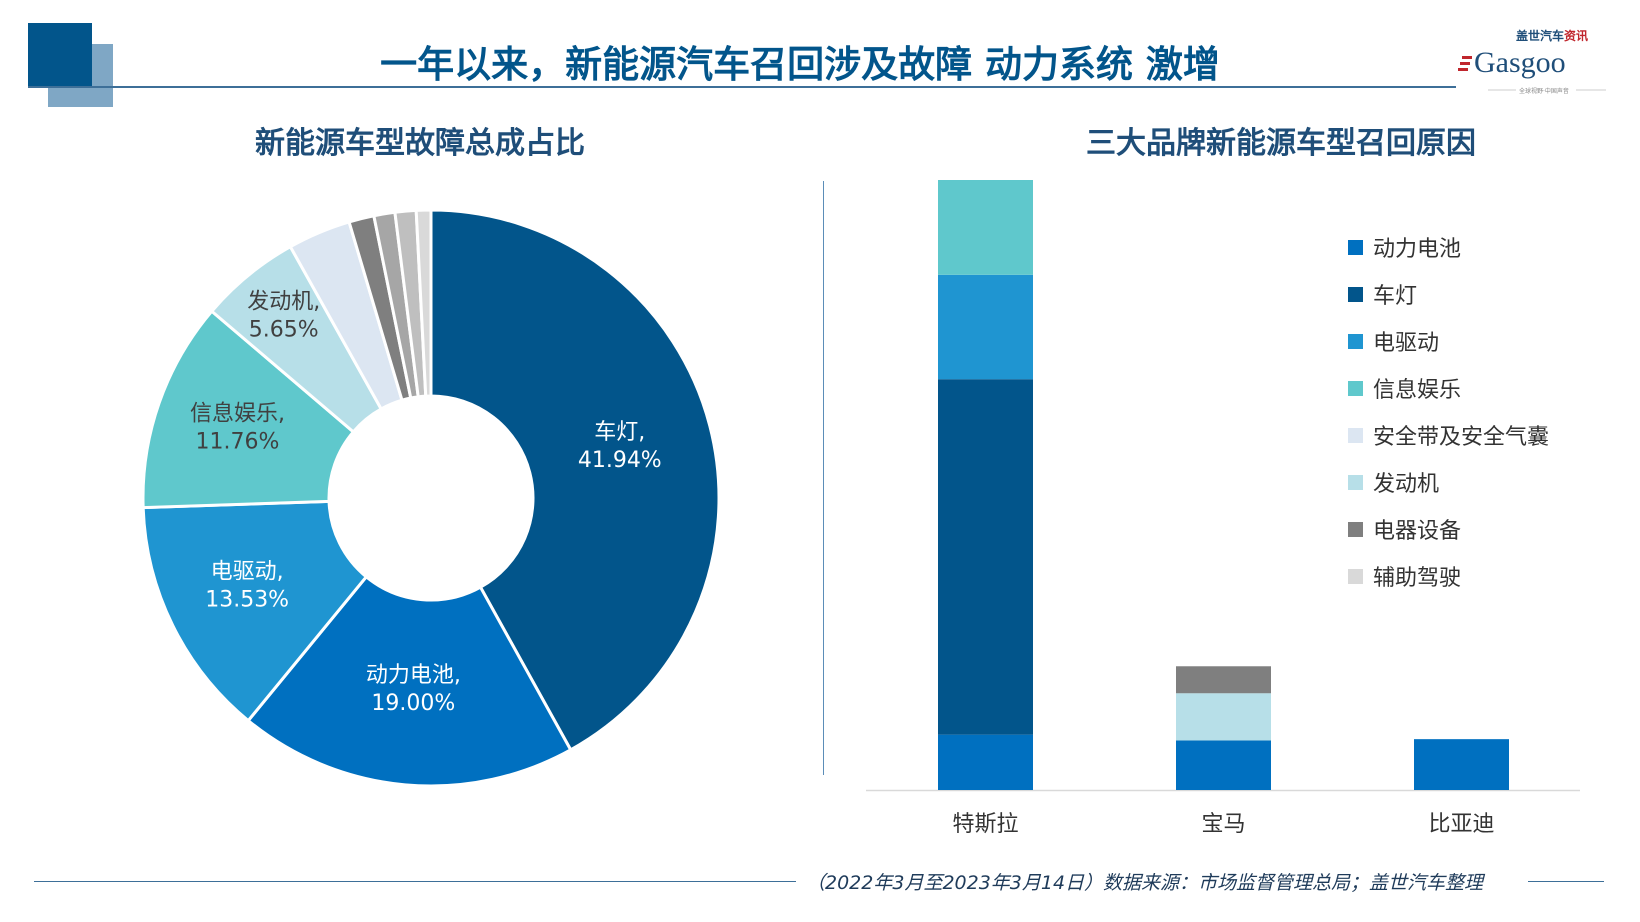 The height and width of the screenshot is (922, 1640). I want to click on chart-divider, so click(823, 478).